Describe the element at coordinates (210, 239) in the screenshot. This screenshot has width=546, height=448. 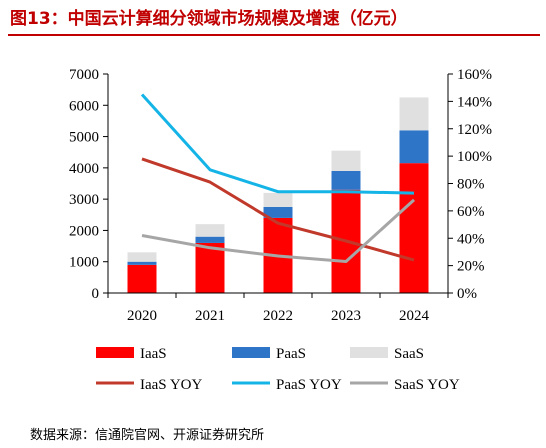
I see `bar-paas-2021` at that location.